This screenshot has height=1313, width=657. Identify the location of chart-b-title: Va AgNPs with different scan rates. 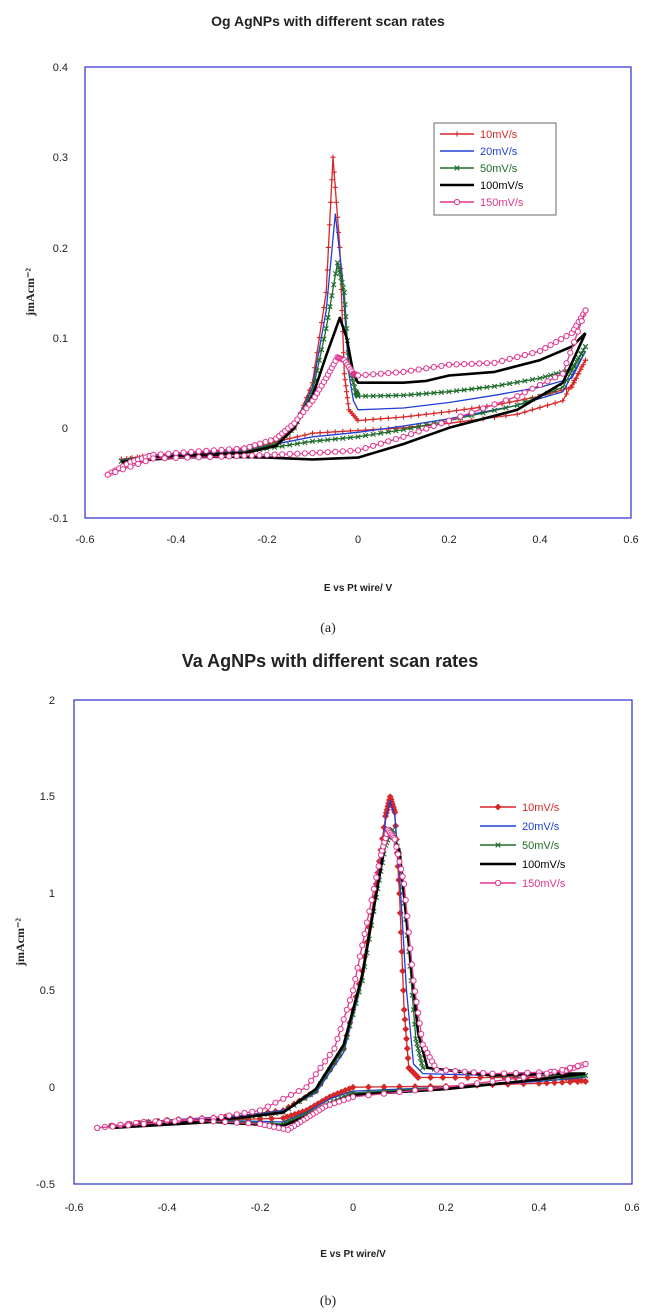
(330, 661).